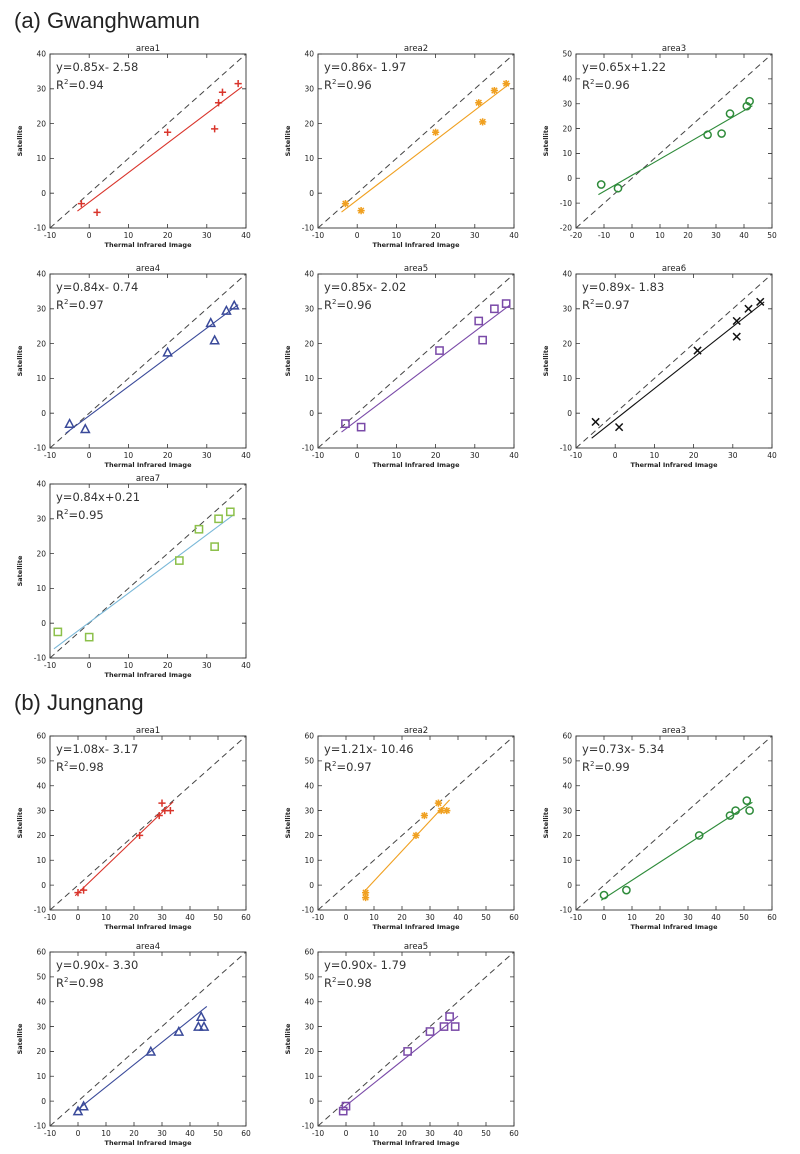 This screenshot has width=800, height=1154. Describe the element at coordinates (80, 85) in the screenshot. I see `r-squared: R2=0.94` at that location.